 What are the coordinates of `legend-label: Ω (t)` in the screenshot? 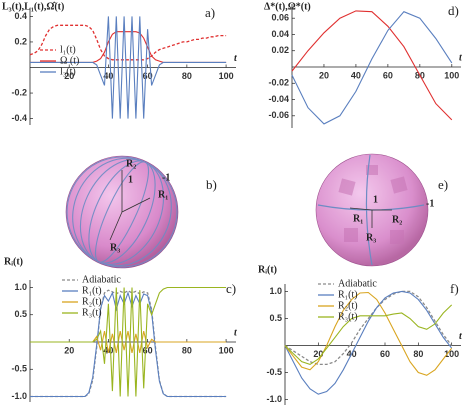 It's located at (69, 60).